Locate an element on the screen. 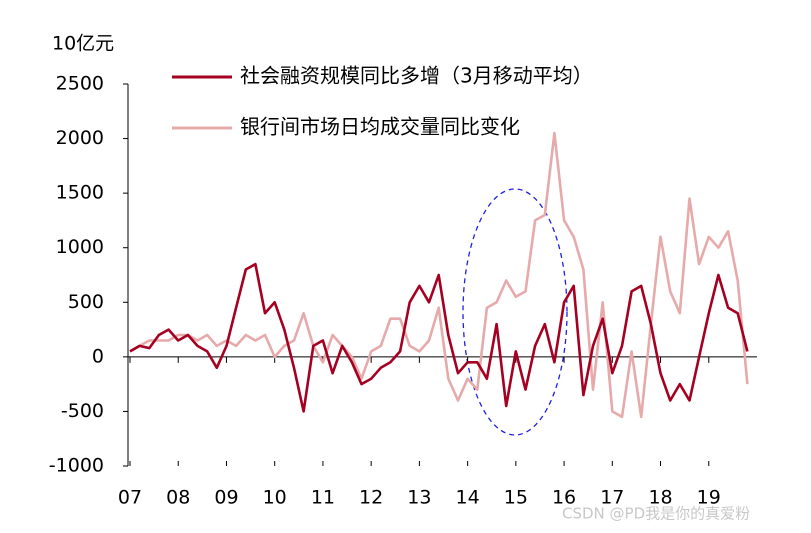 This screenshot has height=533, width=811. legend-label: 银行间市场日均成交量同比变化 is located at coordinates (380, 127).